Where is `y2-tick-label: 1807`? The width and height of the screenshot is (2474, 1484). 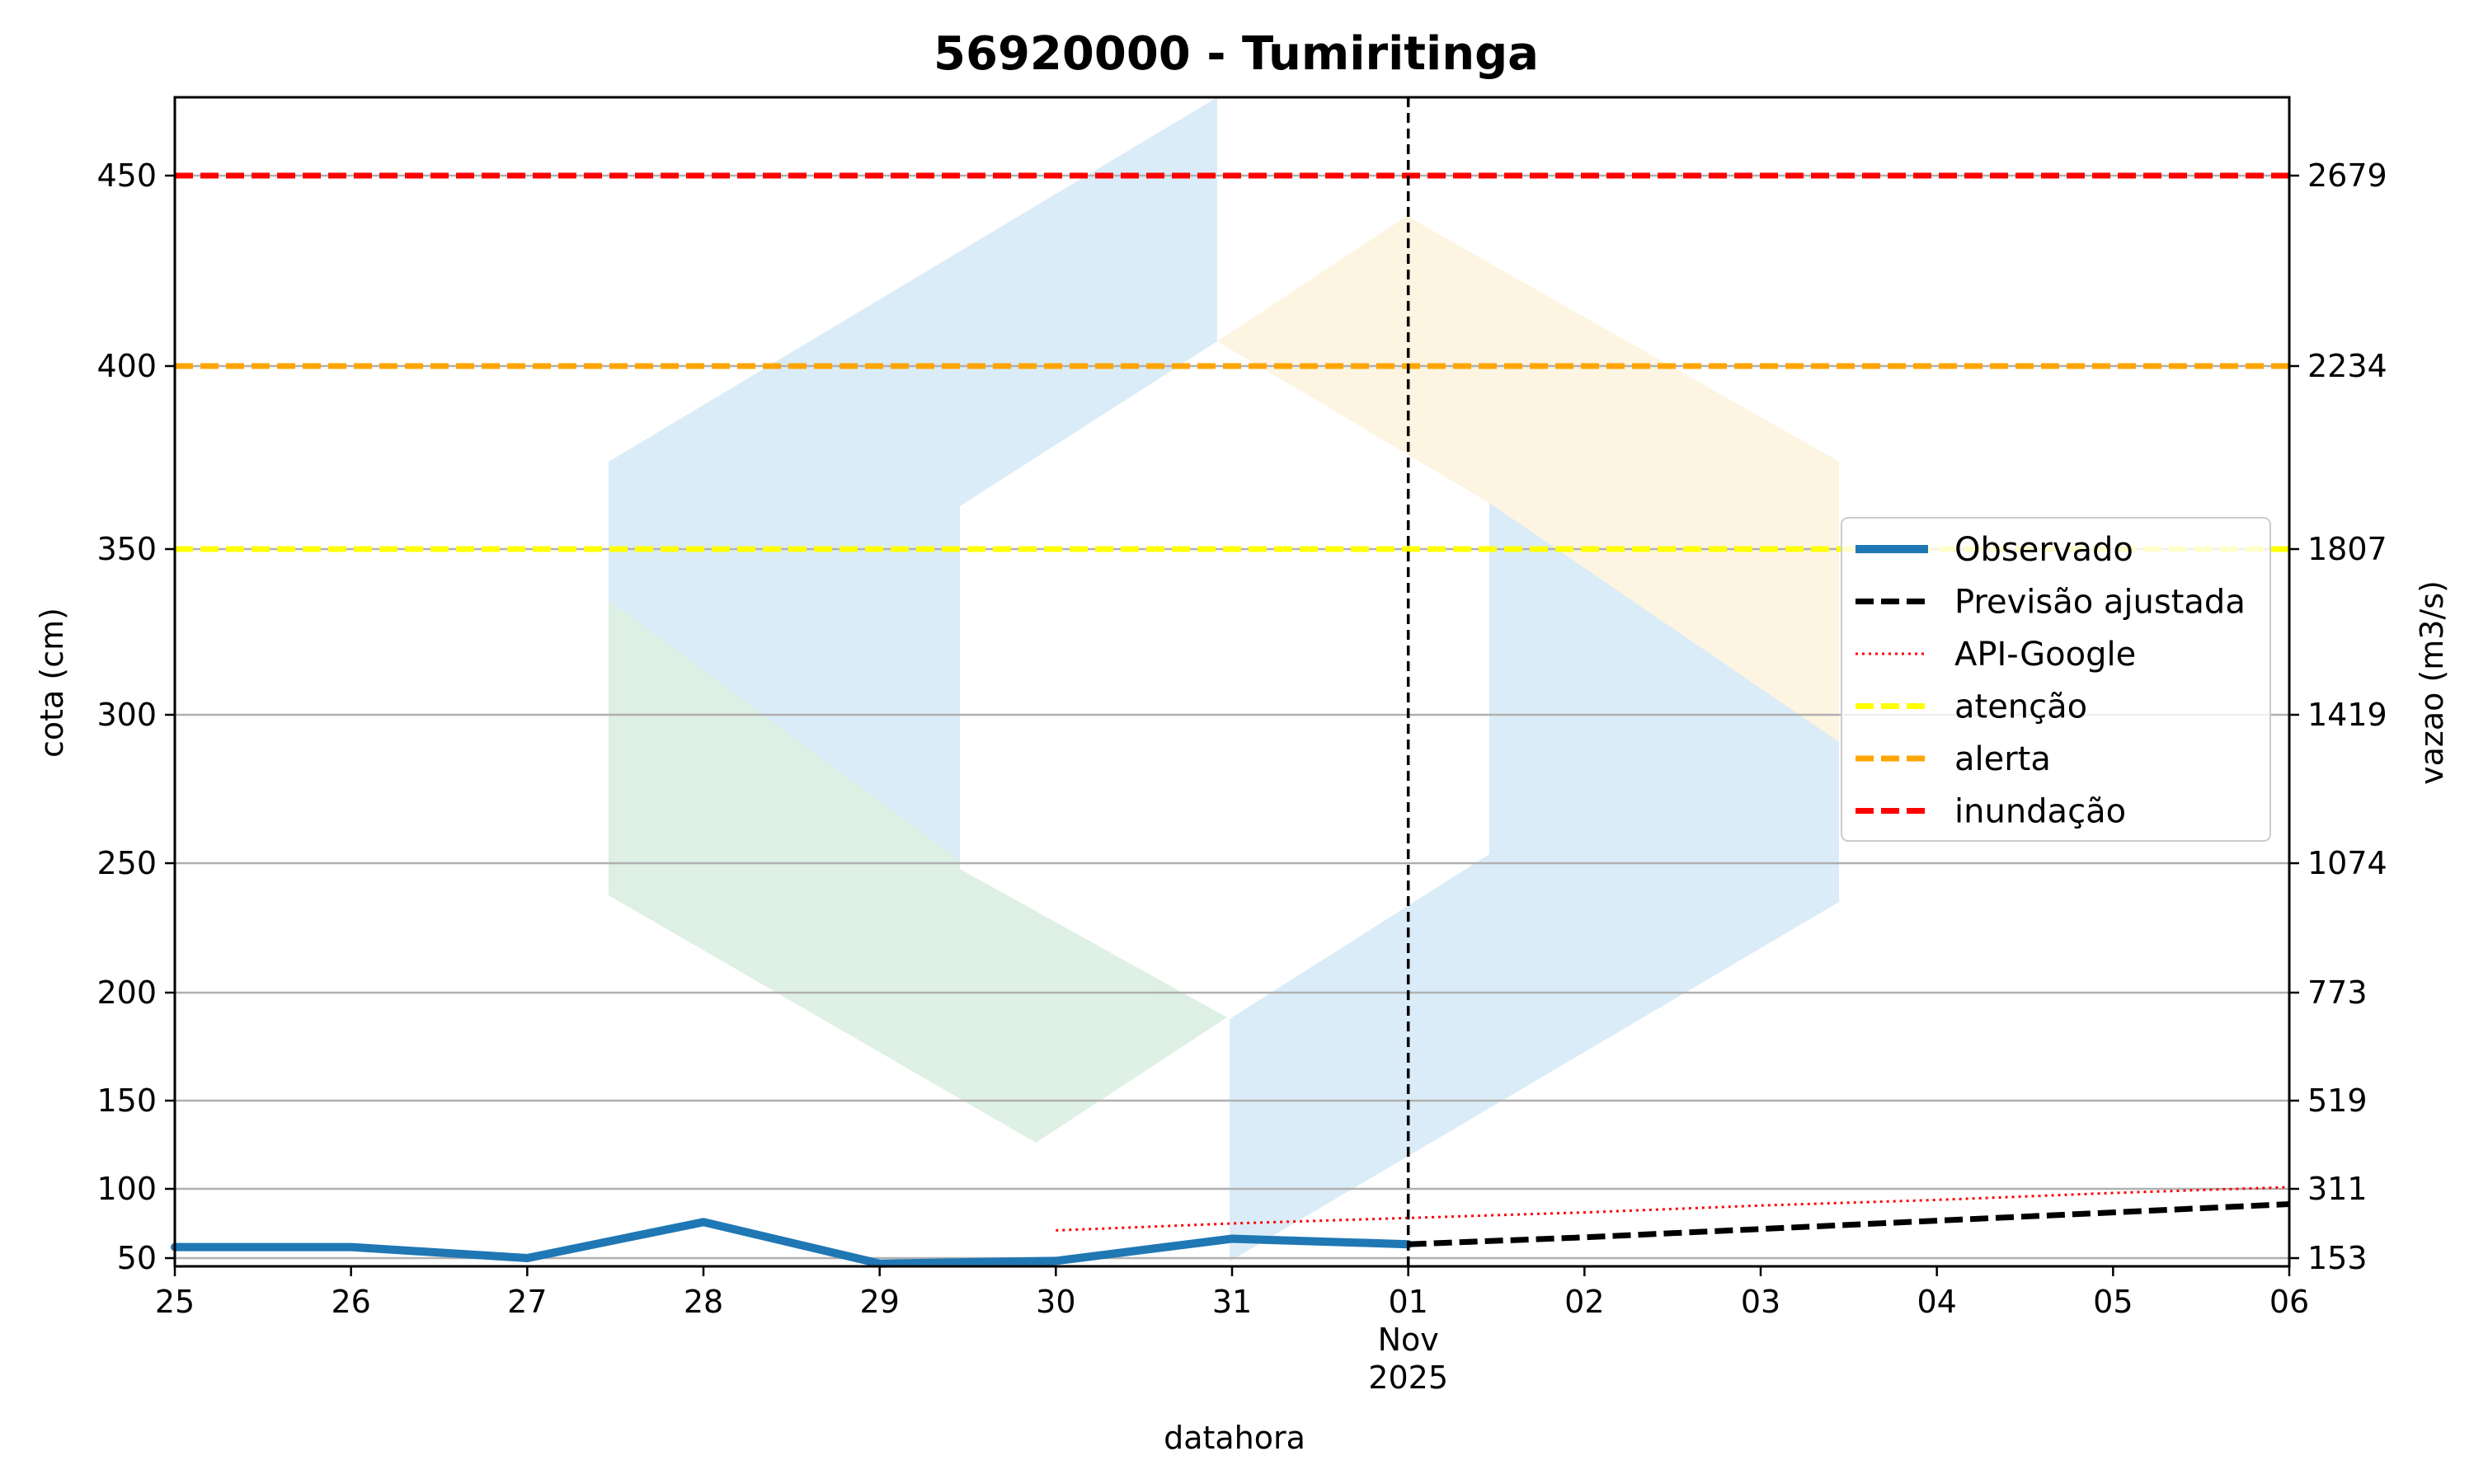 y2-tick-label: 1807 is located at coordinates (2347, 549).